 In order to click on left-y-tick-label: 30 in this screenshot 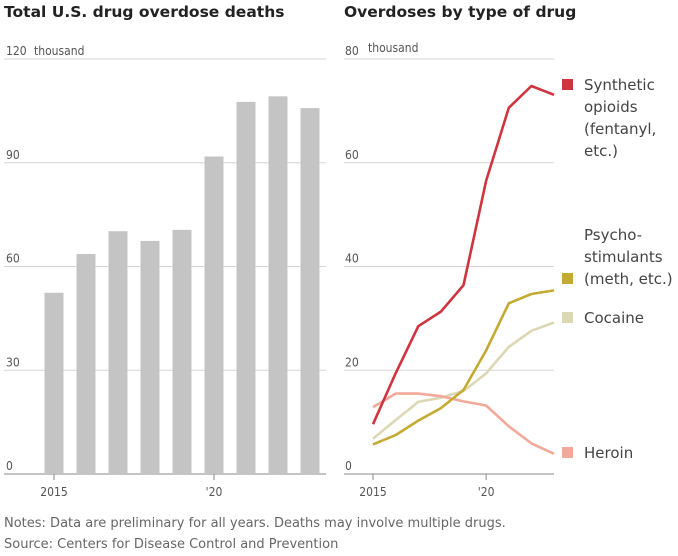, I will do `click(13, 362)`.